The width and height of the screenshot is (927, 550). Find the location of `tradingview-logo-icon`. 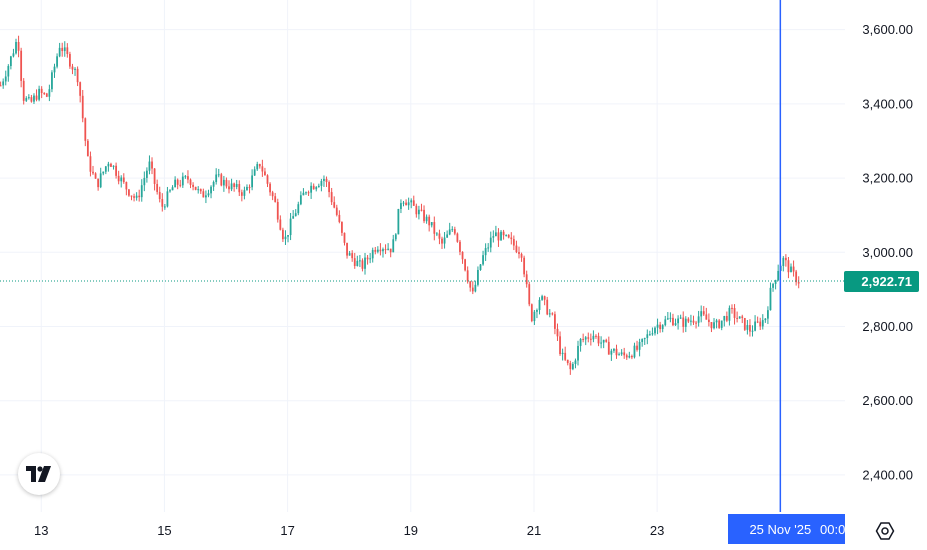

tradingview-logo-icon is located at coordinates (38, 474).